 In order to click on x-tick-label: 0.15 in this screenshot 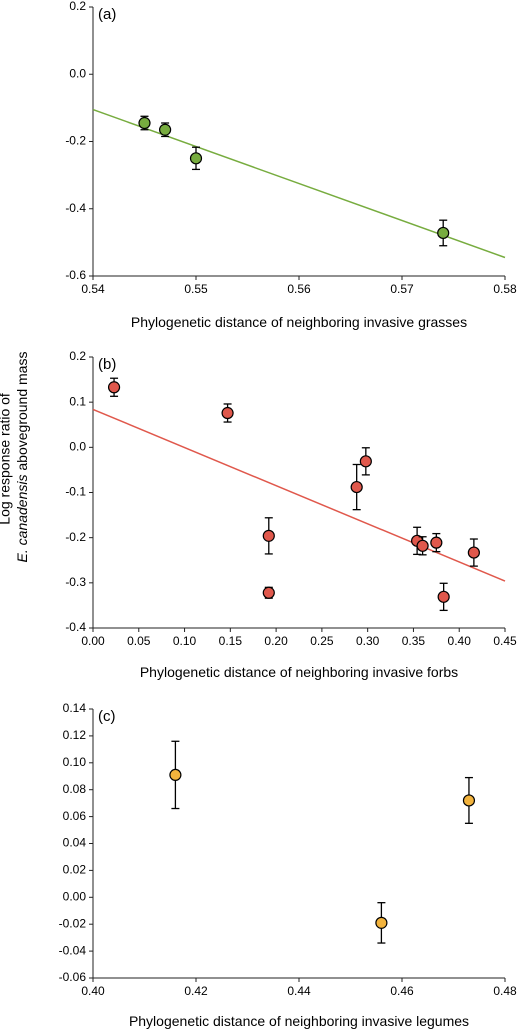, I will do `click(231, 641)`.